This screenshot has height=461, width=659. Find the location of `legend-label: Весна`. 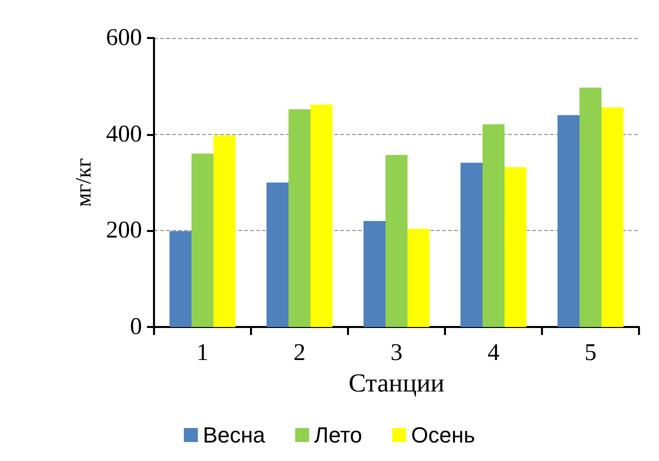

legend-label: Весна is located at coordinates (234, 435).